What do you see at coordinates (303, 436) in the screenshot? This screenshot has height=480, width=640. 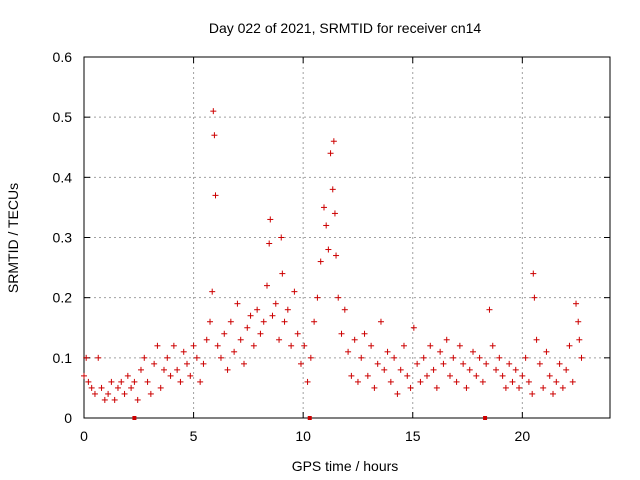 I see `x-tick-label: 10` at bounding box center [303, 436].